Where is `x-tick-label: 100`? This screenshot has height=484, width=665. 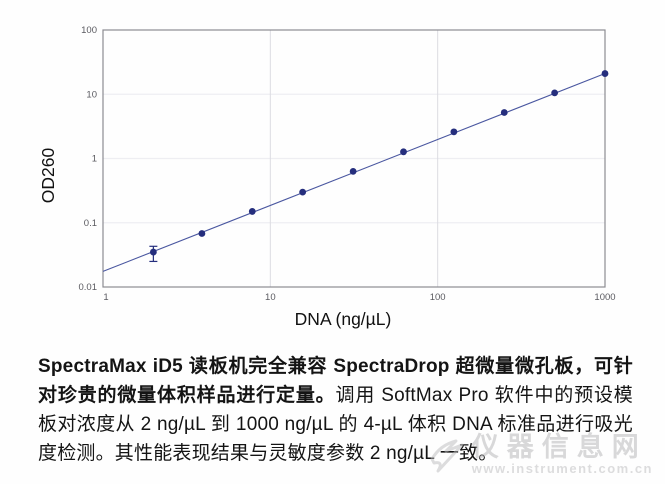 x-tick-label: 100 is located at coordinates (438, 297).